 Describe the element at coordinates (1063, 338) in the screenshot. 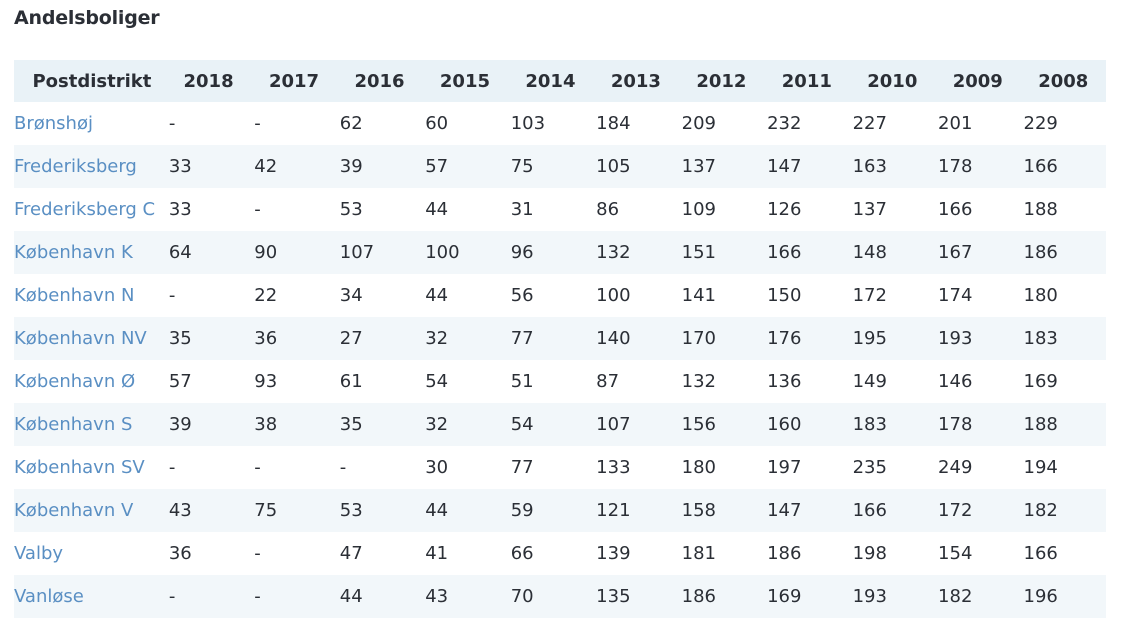

I see `value-cell: 183` at that location.